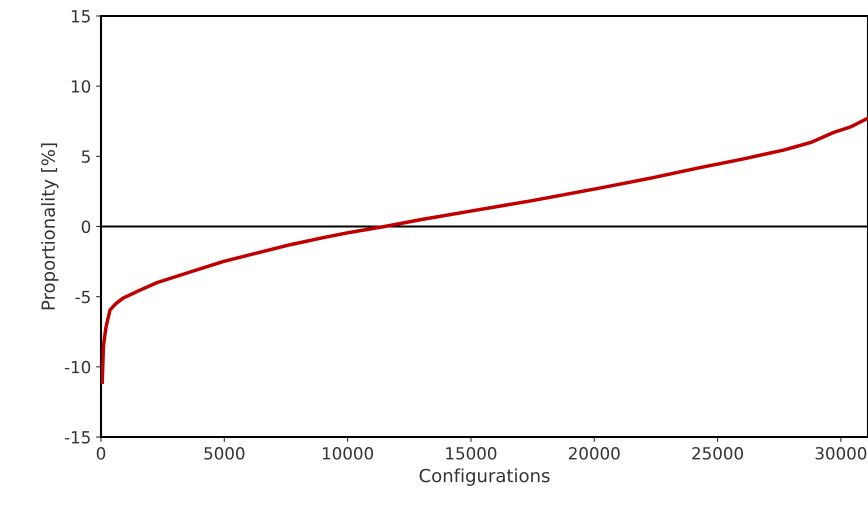 The image size is (868, 522). Describe the element at coordinates (77, 437) in the screenshot. I see `y-tick-label: -15` at that location.